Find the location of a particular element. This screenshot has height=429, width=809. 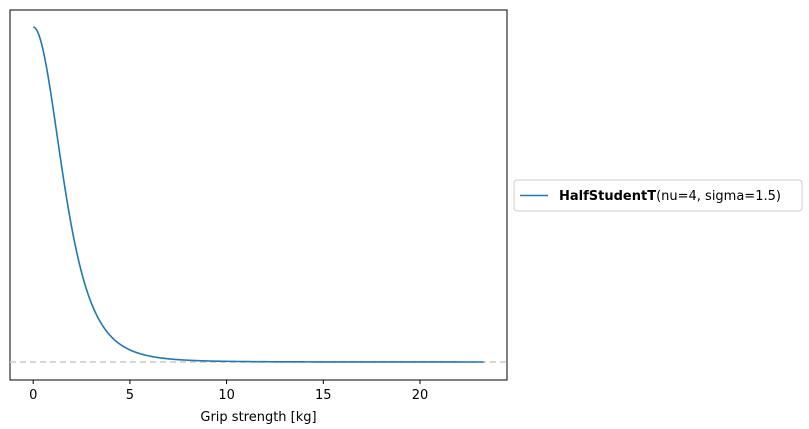

legend-box is located at coordinates (658, 195).